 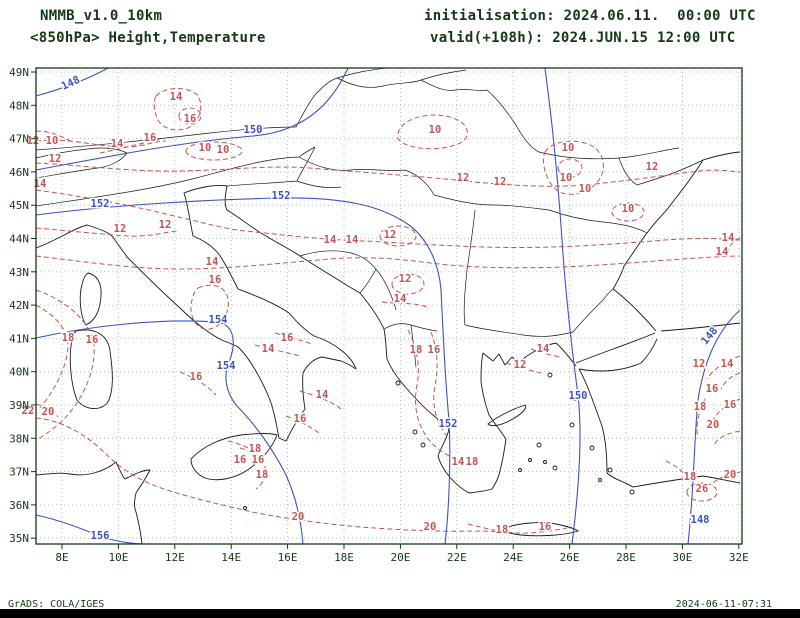 I want to click on lon-axis-label: 22E, so click(x=457, y=557).